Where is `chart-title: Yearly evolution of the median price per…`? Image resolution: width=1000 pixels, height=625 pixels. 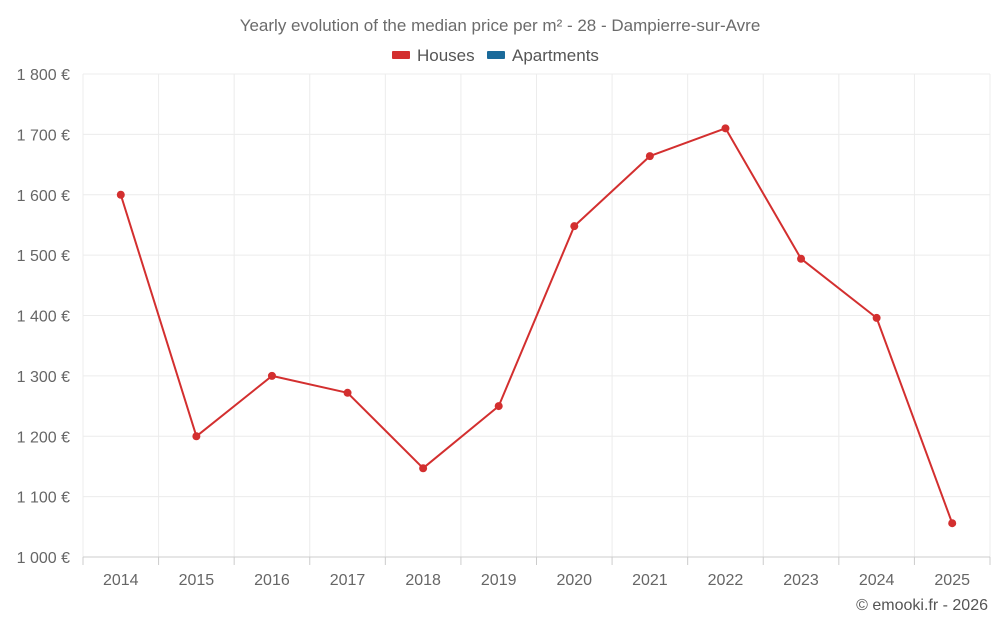 chart-title: Yearly evolution of the median price per… is located at coordinates (500, 25).